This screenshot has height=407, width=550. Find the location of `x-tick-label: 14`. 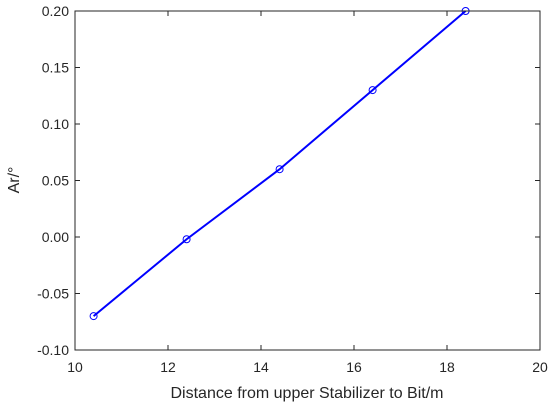

x-tick-label: 14 is located at coordinates (261, 367).